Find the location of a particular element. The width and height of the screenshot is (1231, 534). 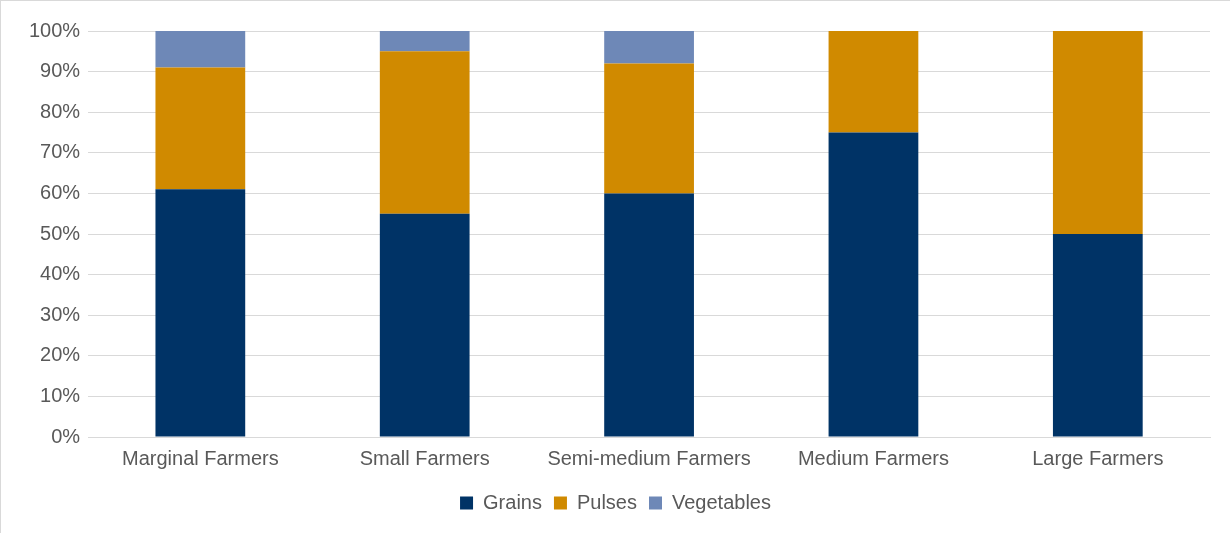

y-tick-label: 50% is located at coordinates (60, 232).